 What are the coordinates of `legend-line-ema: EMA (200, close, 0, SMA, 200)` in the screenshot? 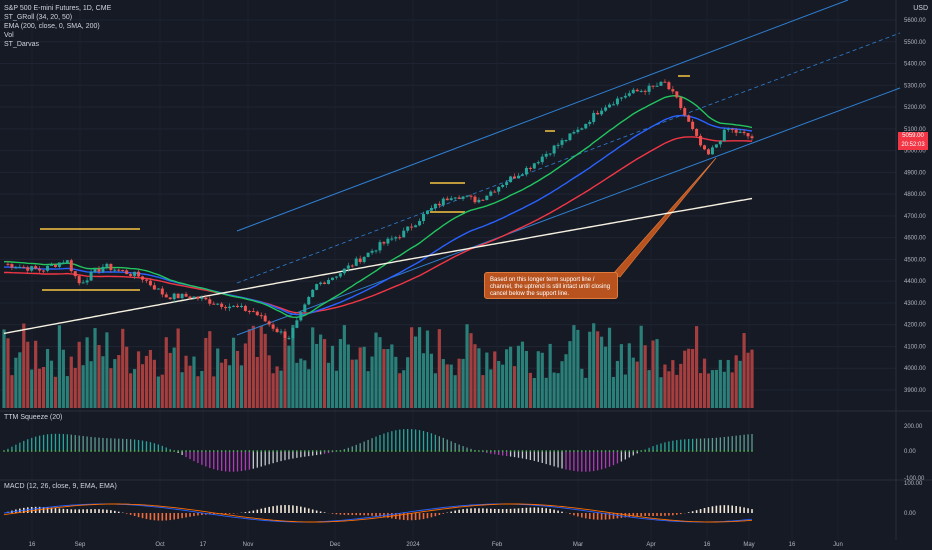 It's located at (52, 26).